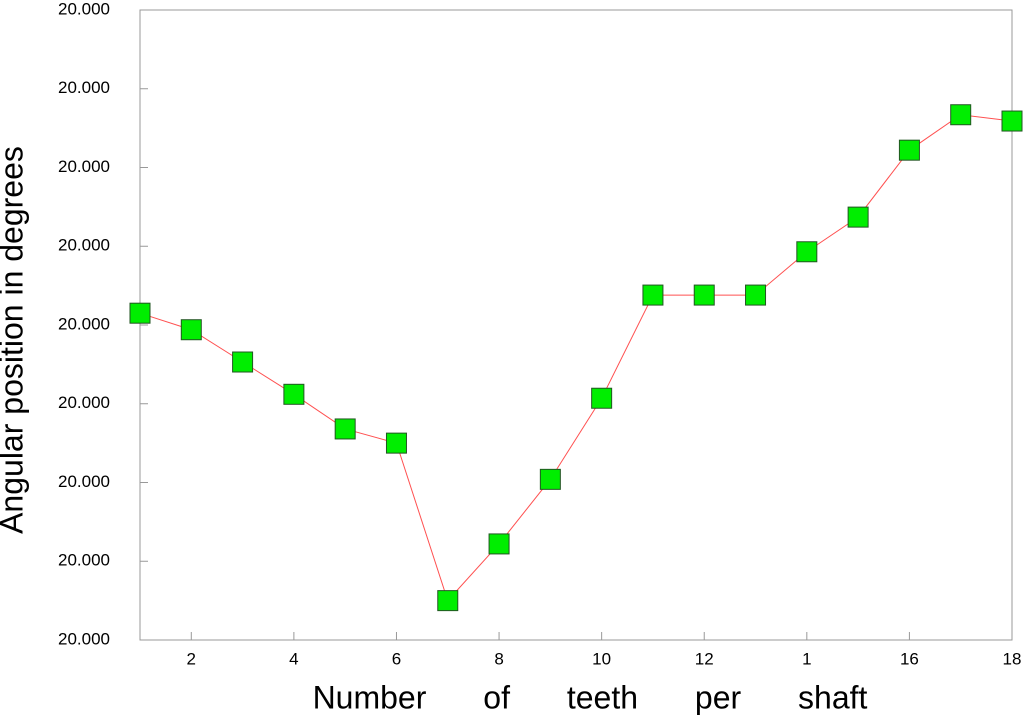  Describe the element at coordinates (601, 658) in the screenshot. I see `x-tick-label: 10` at that location.